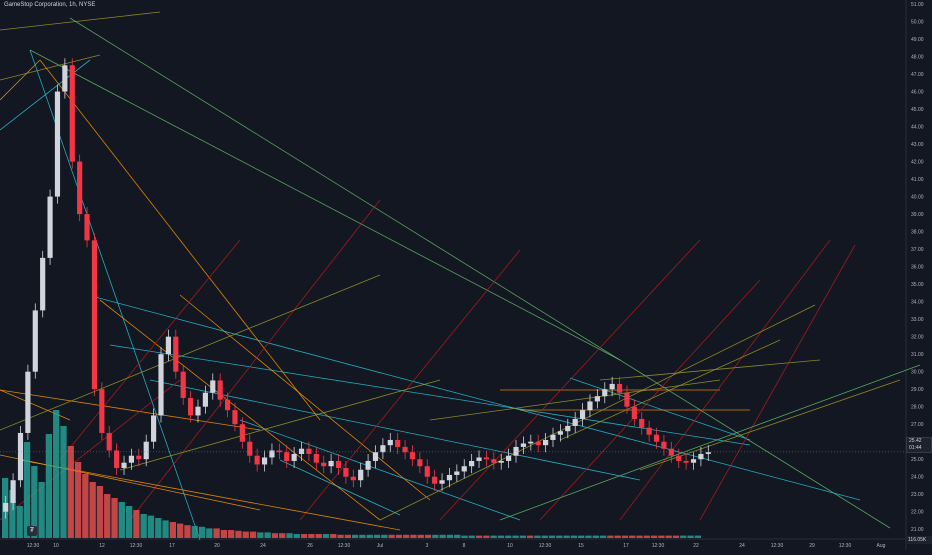 The height and width of the screenshot is (555, 932). What do you see at coordinates (917, 460) in the screenshot?
I see `y-tick-label: 25.00` at bounding box center [917, 460].